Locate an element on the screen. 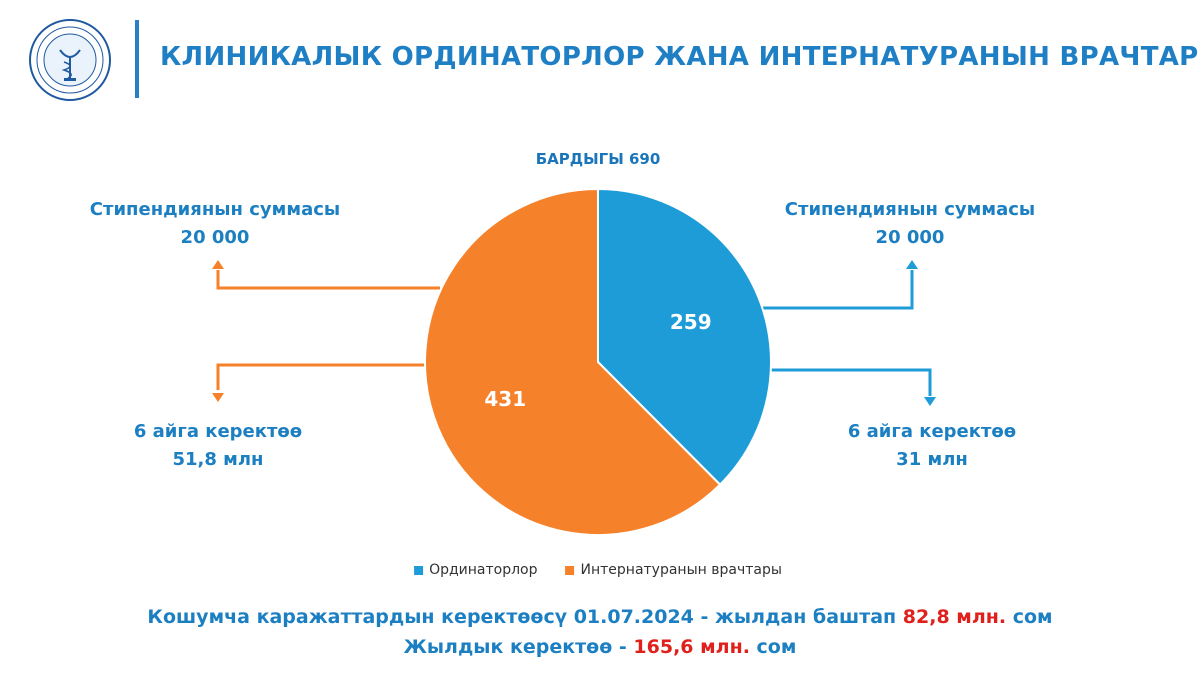 The image size is (1200, 675). footer-line-2: Жылдык керектөө - 165,6 млн. сом is located at coordinates (600, 647).